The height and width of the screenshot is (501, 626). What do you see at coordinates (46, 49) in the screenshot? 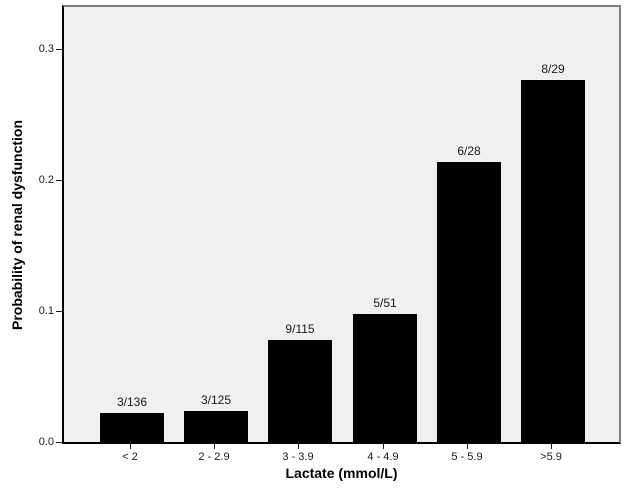
I see `y-tick-label: 0.3` at bounding box center [46, 49].